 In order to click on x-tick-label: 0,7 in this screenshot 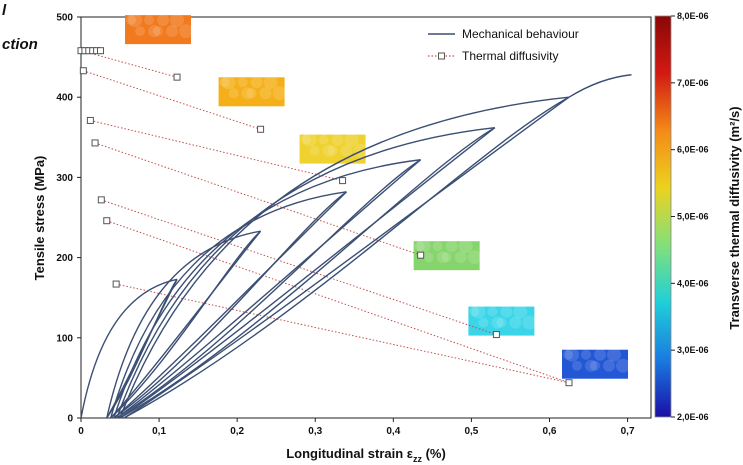, I will do `click(628, 431)`.